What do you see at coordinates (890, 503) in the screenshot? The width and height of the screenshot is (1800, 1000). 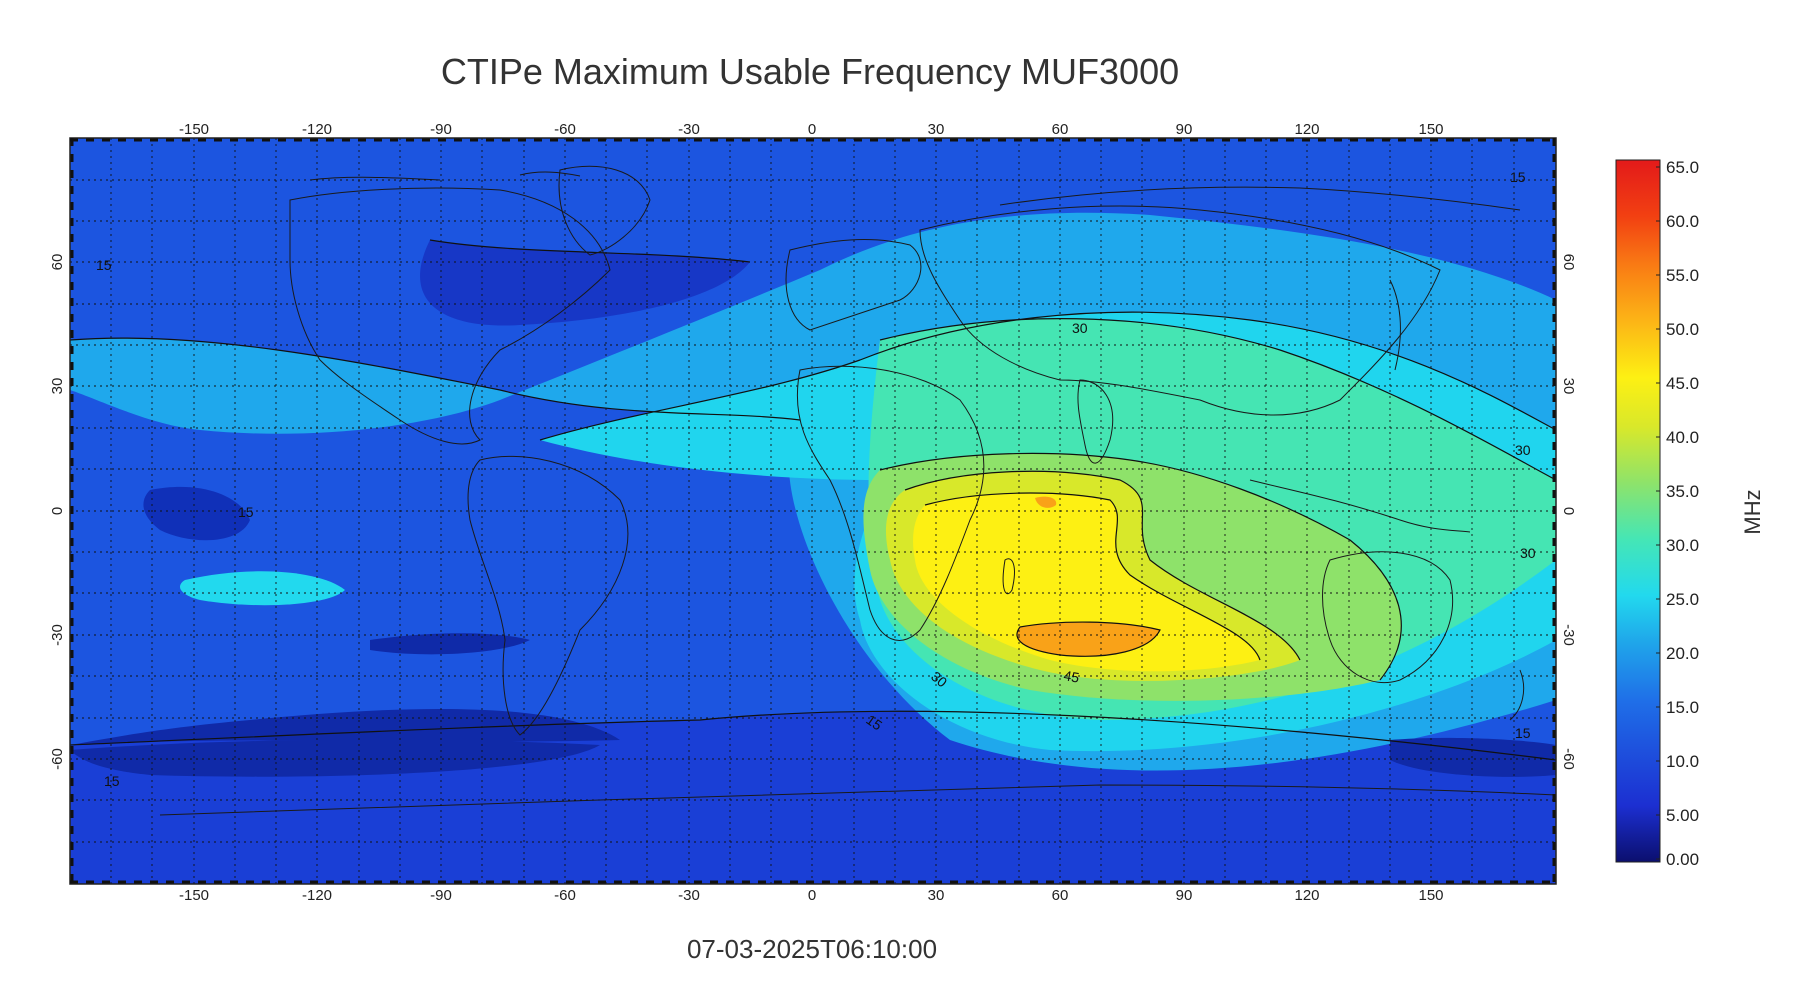 I see `coastline-africa` at bounding box center [890, 503].